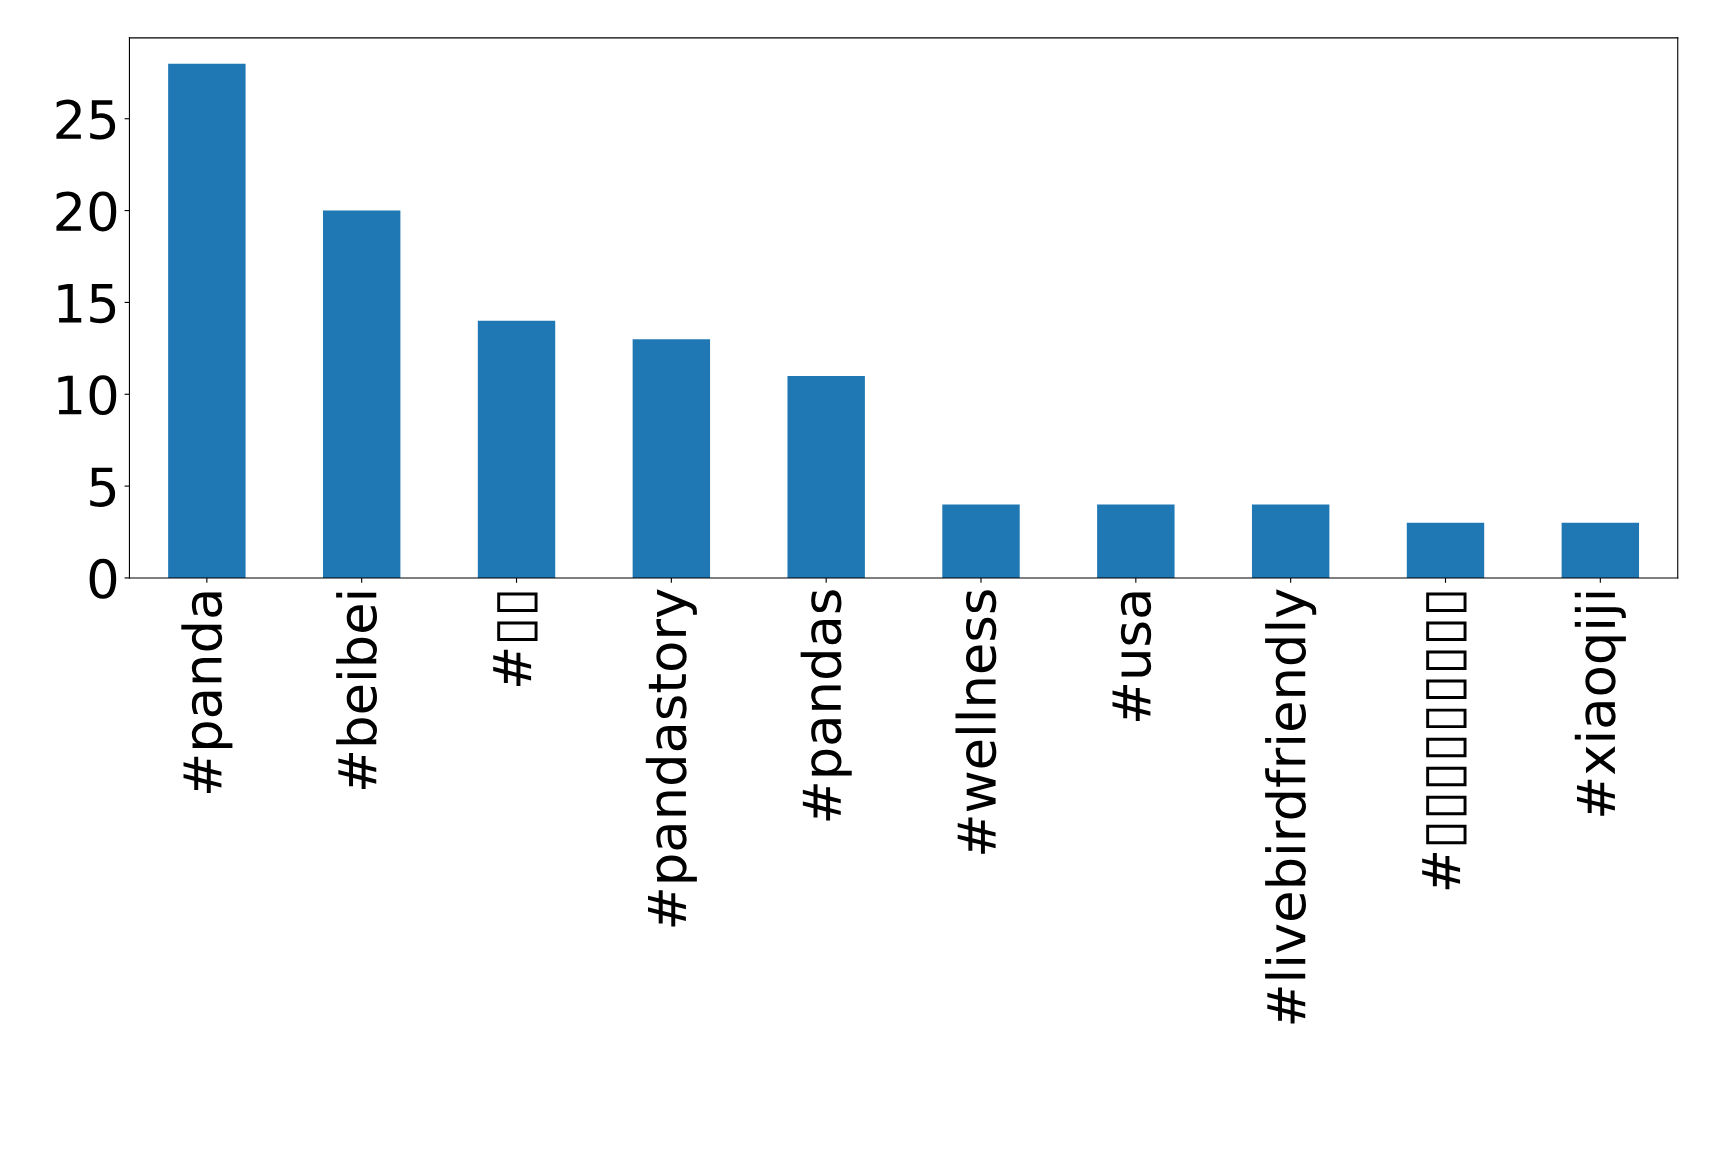 Image resolution: width=1719 pixels, height=1149 pixels. Describe the element at coordinates (1600, 704) in the screenshot. I see `x-tick-label: #xiaoqiji` at that location.